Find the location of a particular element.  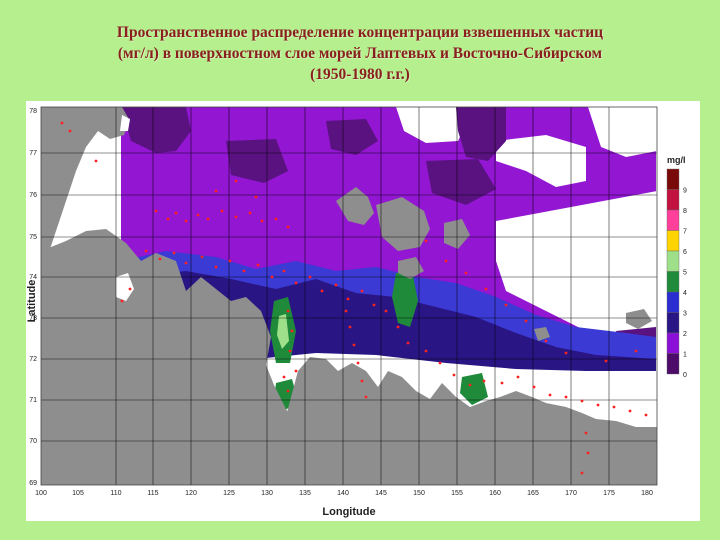

x-tick-label: 180 is located at coordinates (647, 493).